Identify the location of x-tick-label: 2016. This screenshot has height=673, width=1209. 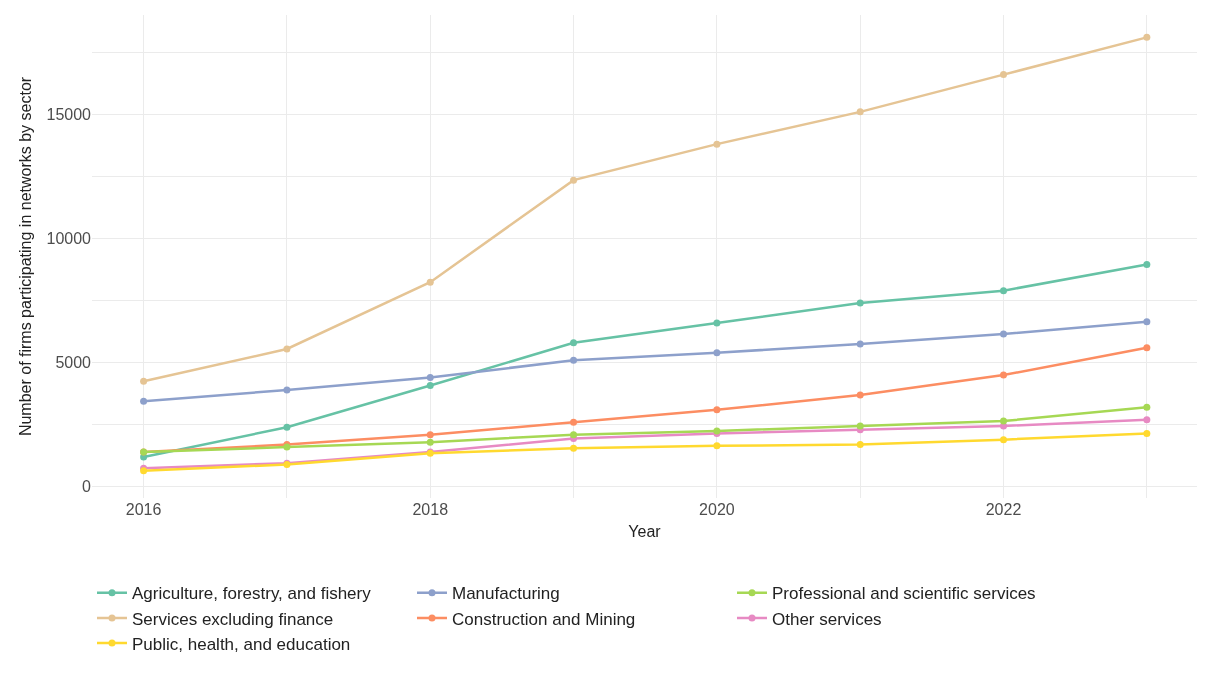
(143, 509).